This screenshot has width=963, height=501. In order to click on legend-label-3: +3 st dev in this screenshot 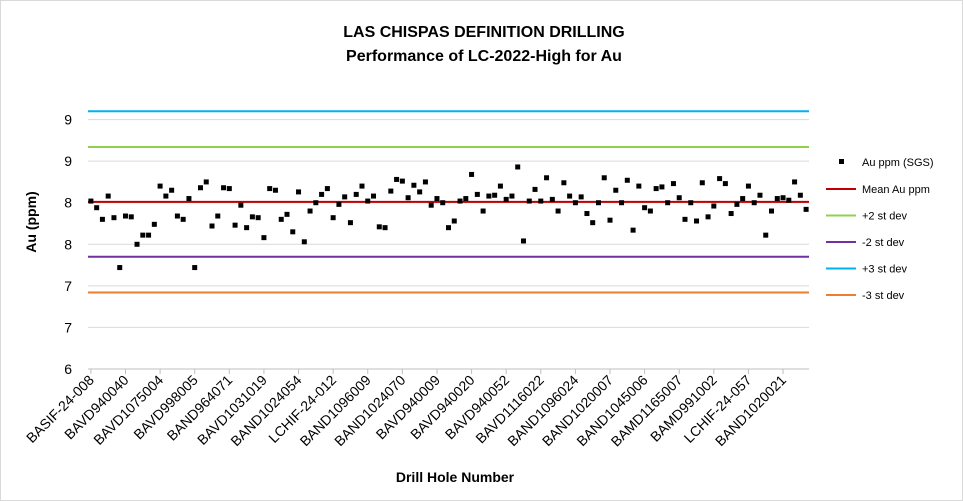, I will do `click(884, 270)`.